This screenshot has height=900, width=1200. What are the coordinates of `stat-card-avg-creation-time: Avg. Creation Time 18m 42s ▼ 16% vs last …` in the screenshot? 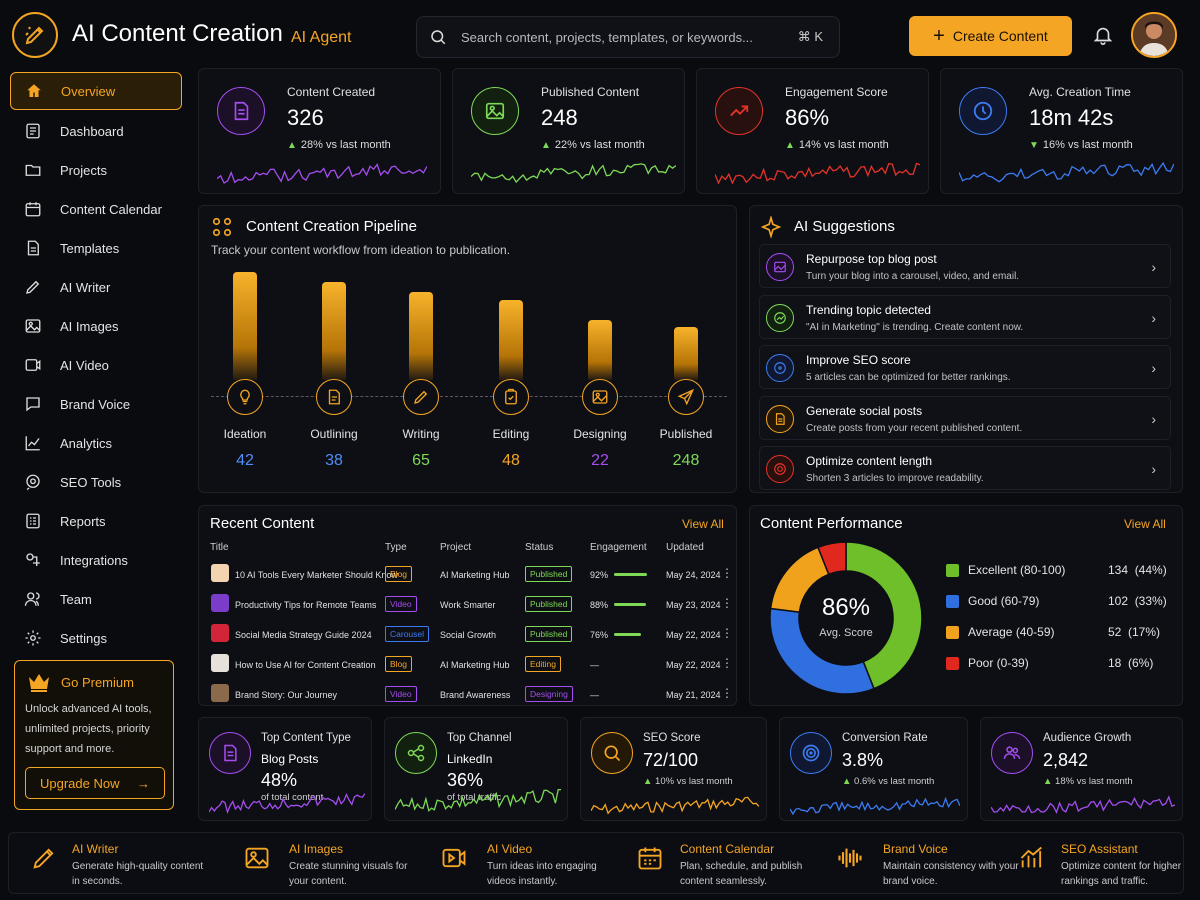 It's located at (1061, 131).